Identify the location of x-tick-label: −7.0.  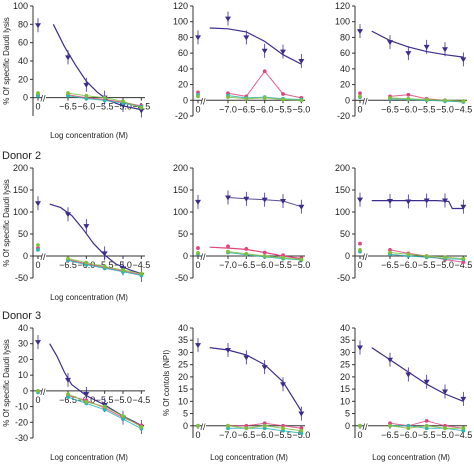
(228, 109).